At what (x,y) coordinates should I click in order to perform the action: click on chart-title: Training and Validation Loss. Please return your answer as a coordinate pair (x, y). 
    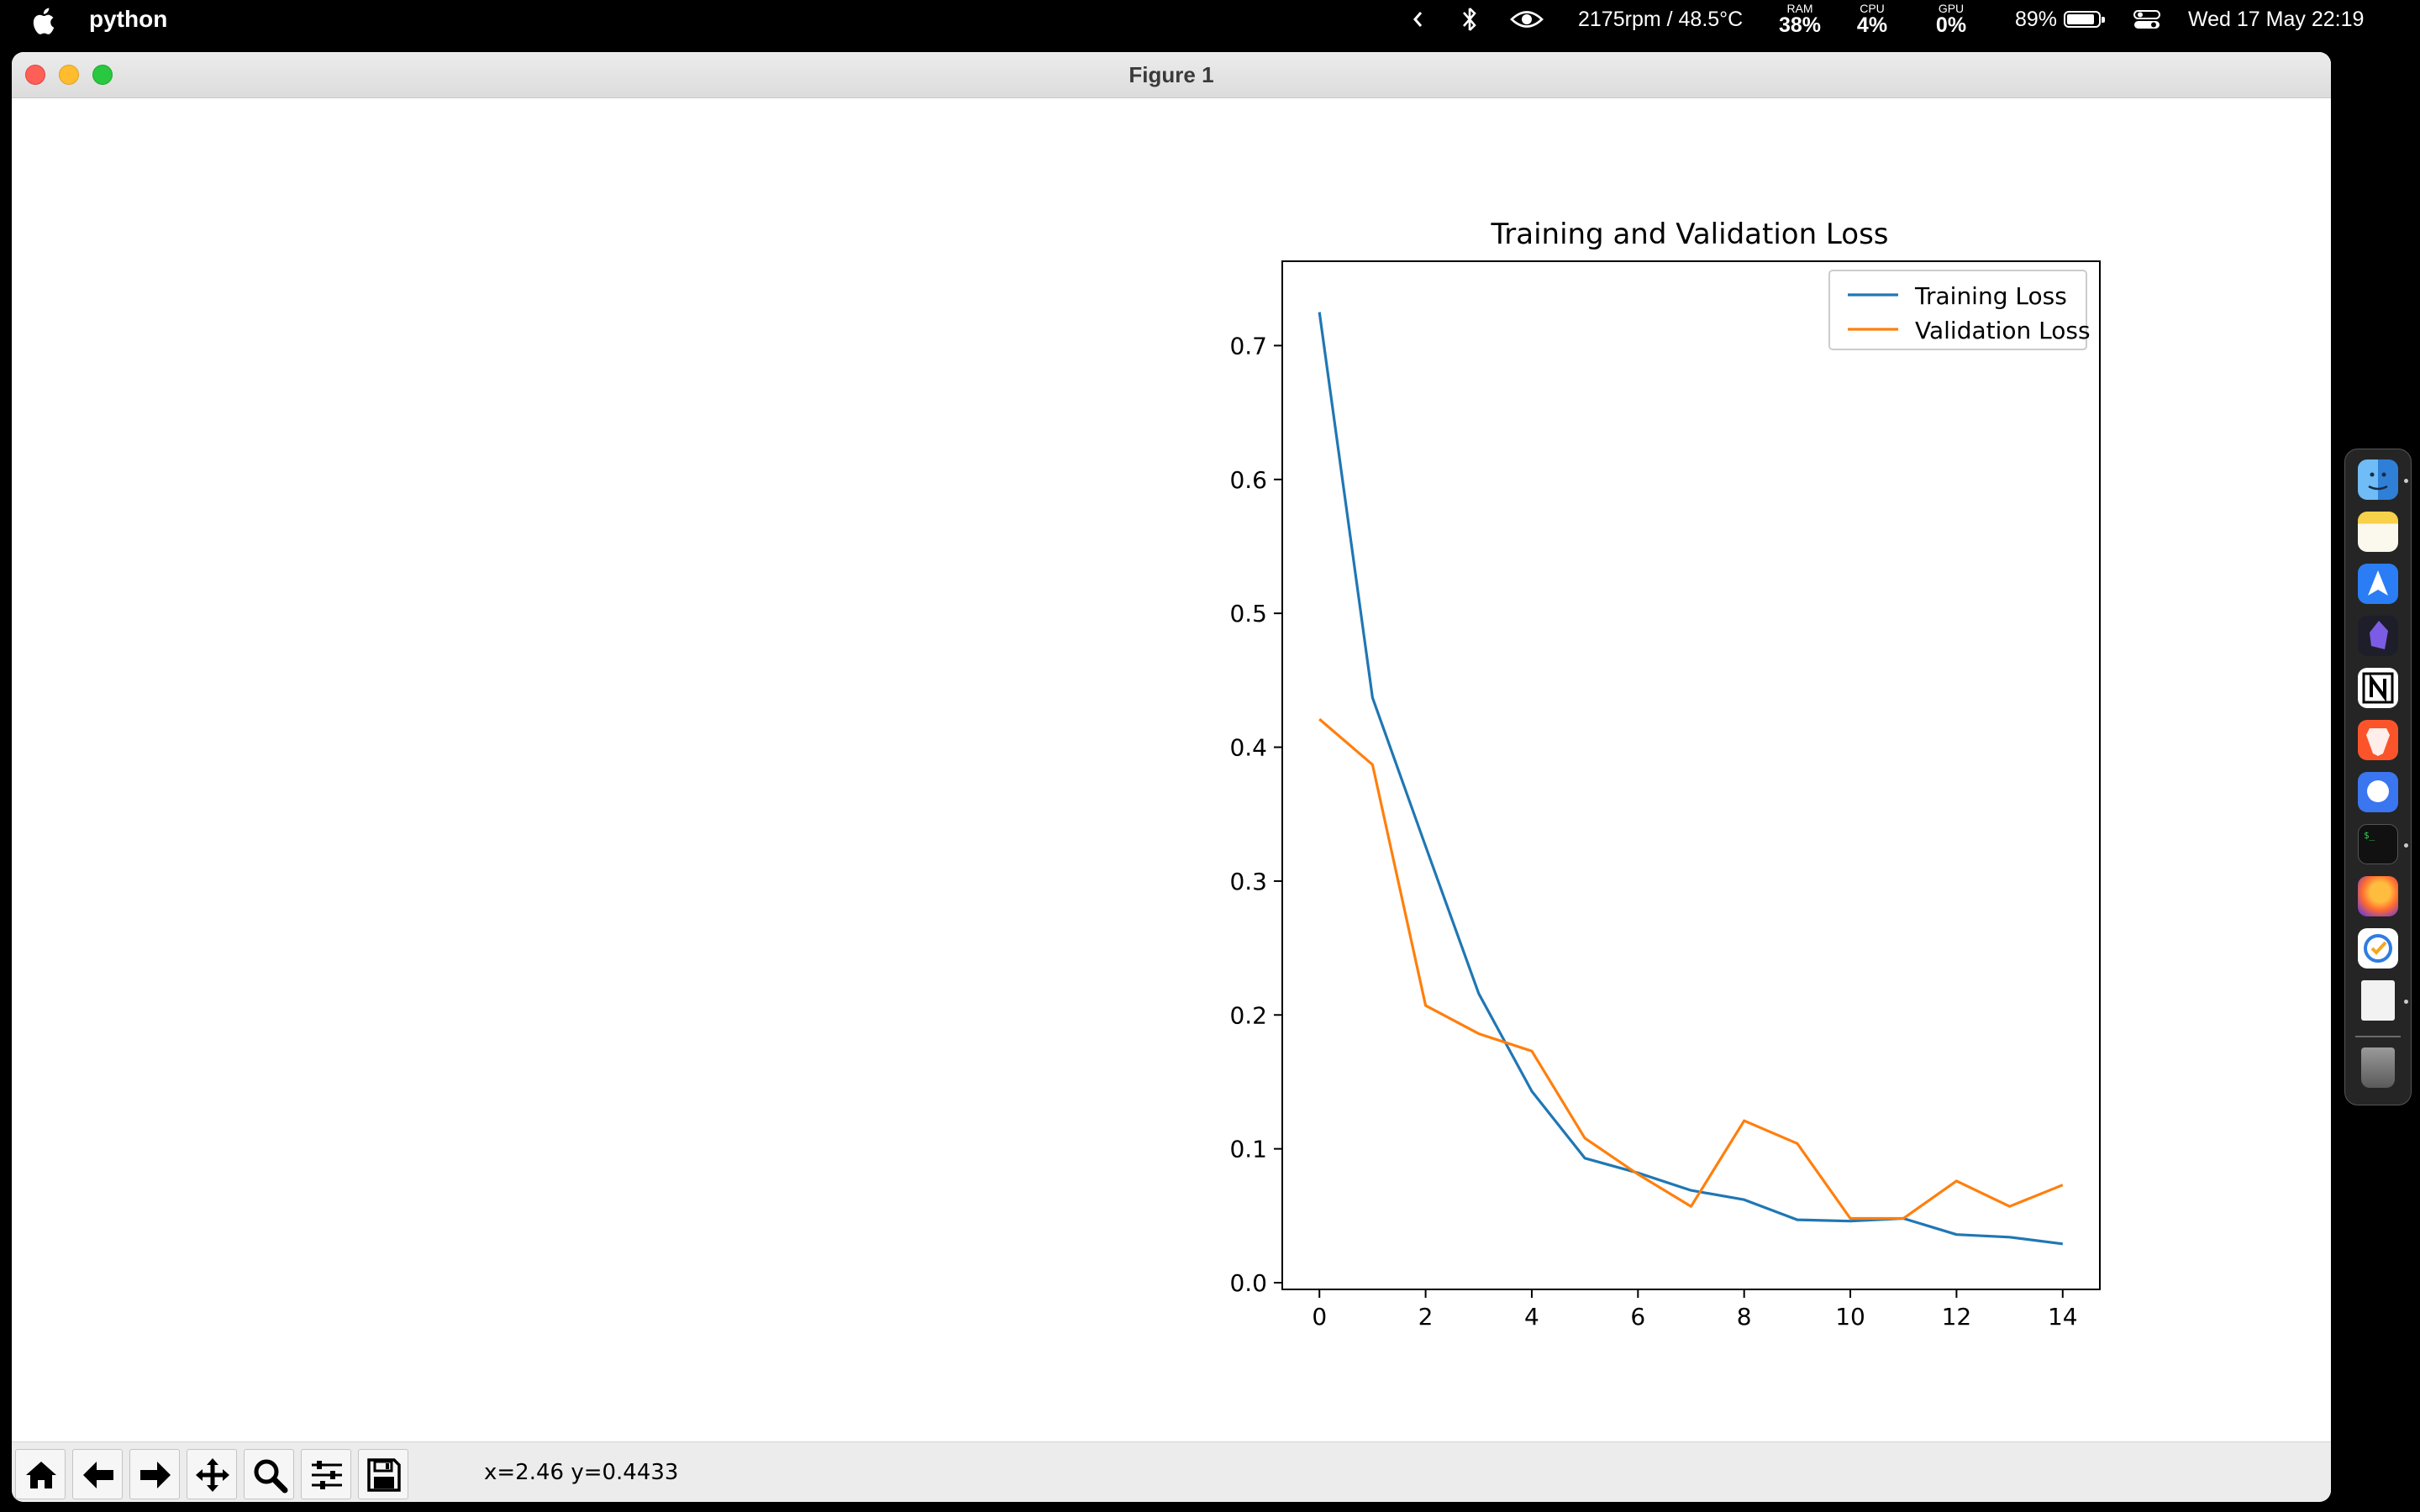
    Looking at the image, I should click on (1689, 234).